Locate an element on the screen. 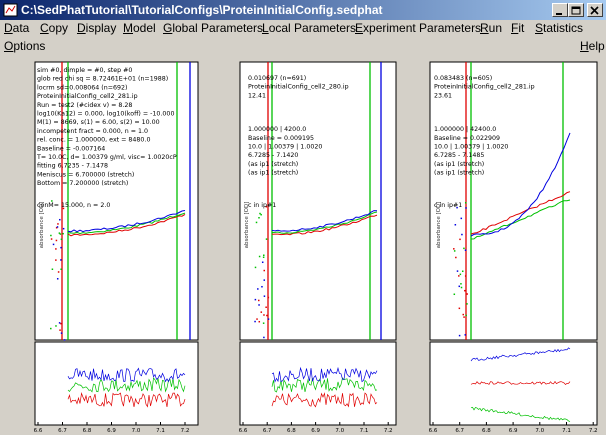 Image resolution: width=606 pixels, height=435 pixels. menu-item: Help is located at coordinates (592, 46).